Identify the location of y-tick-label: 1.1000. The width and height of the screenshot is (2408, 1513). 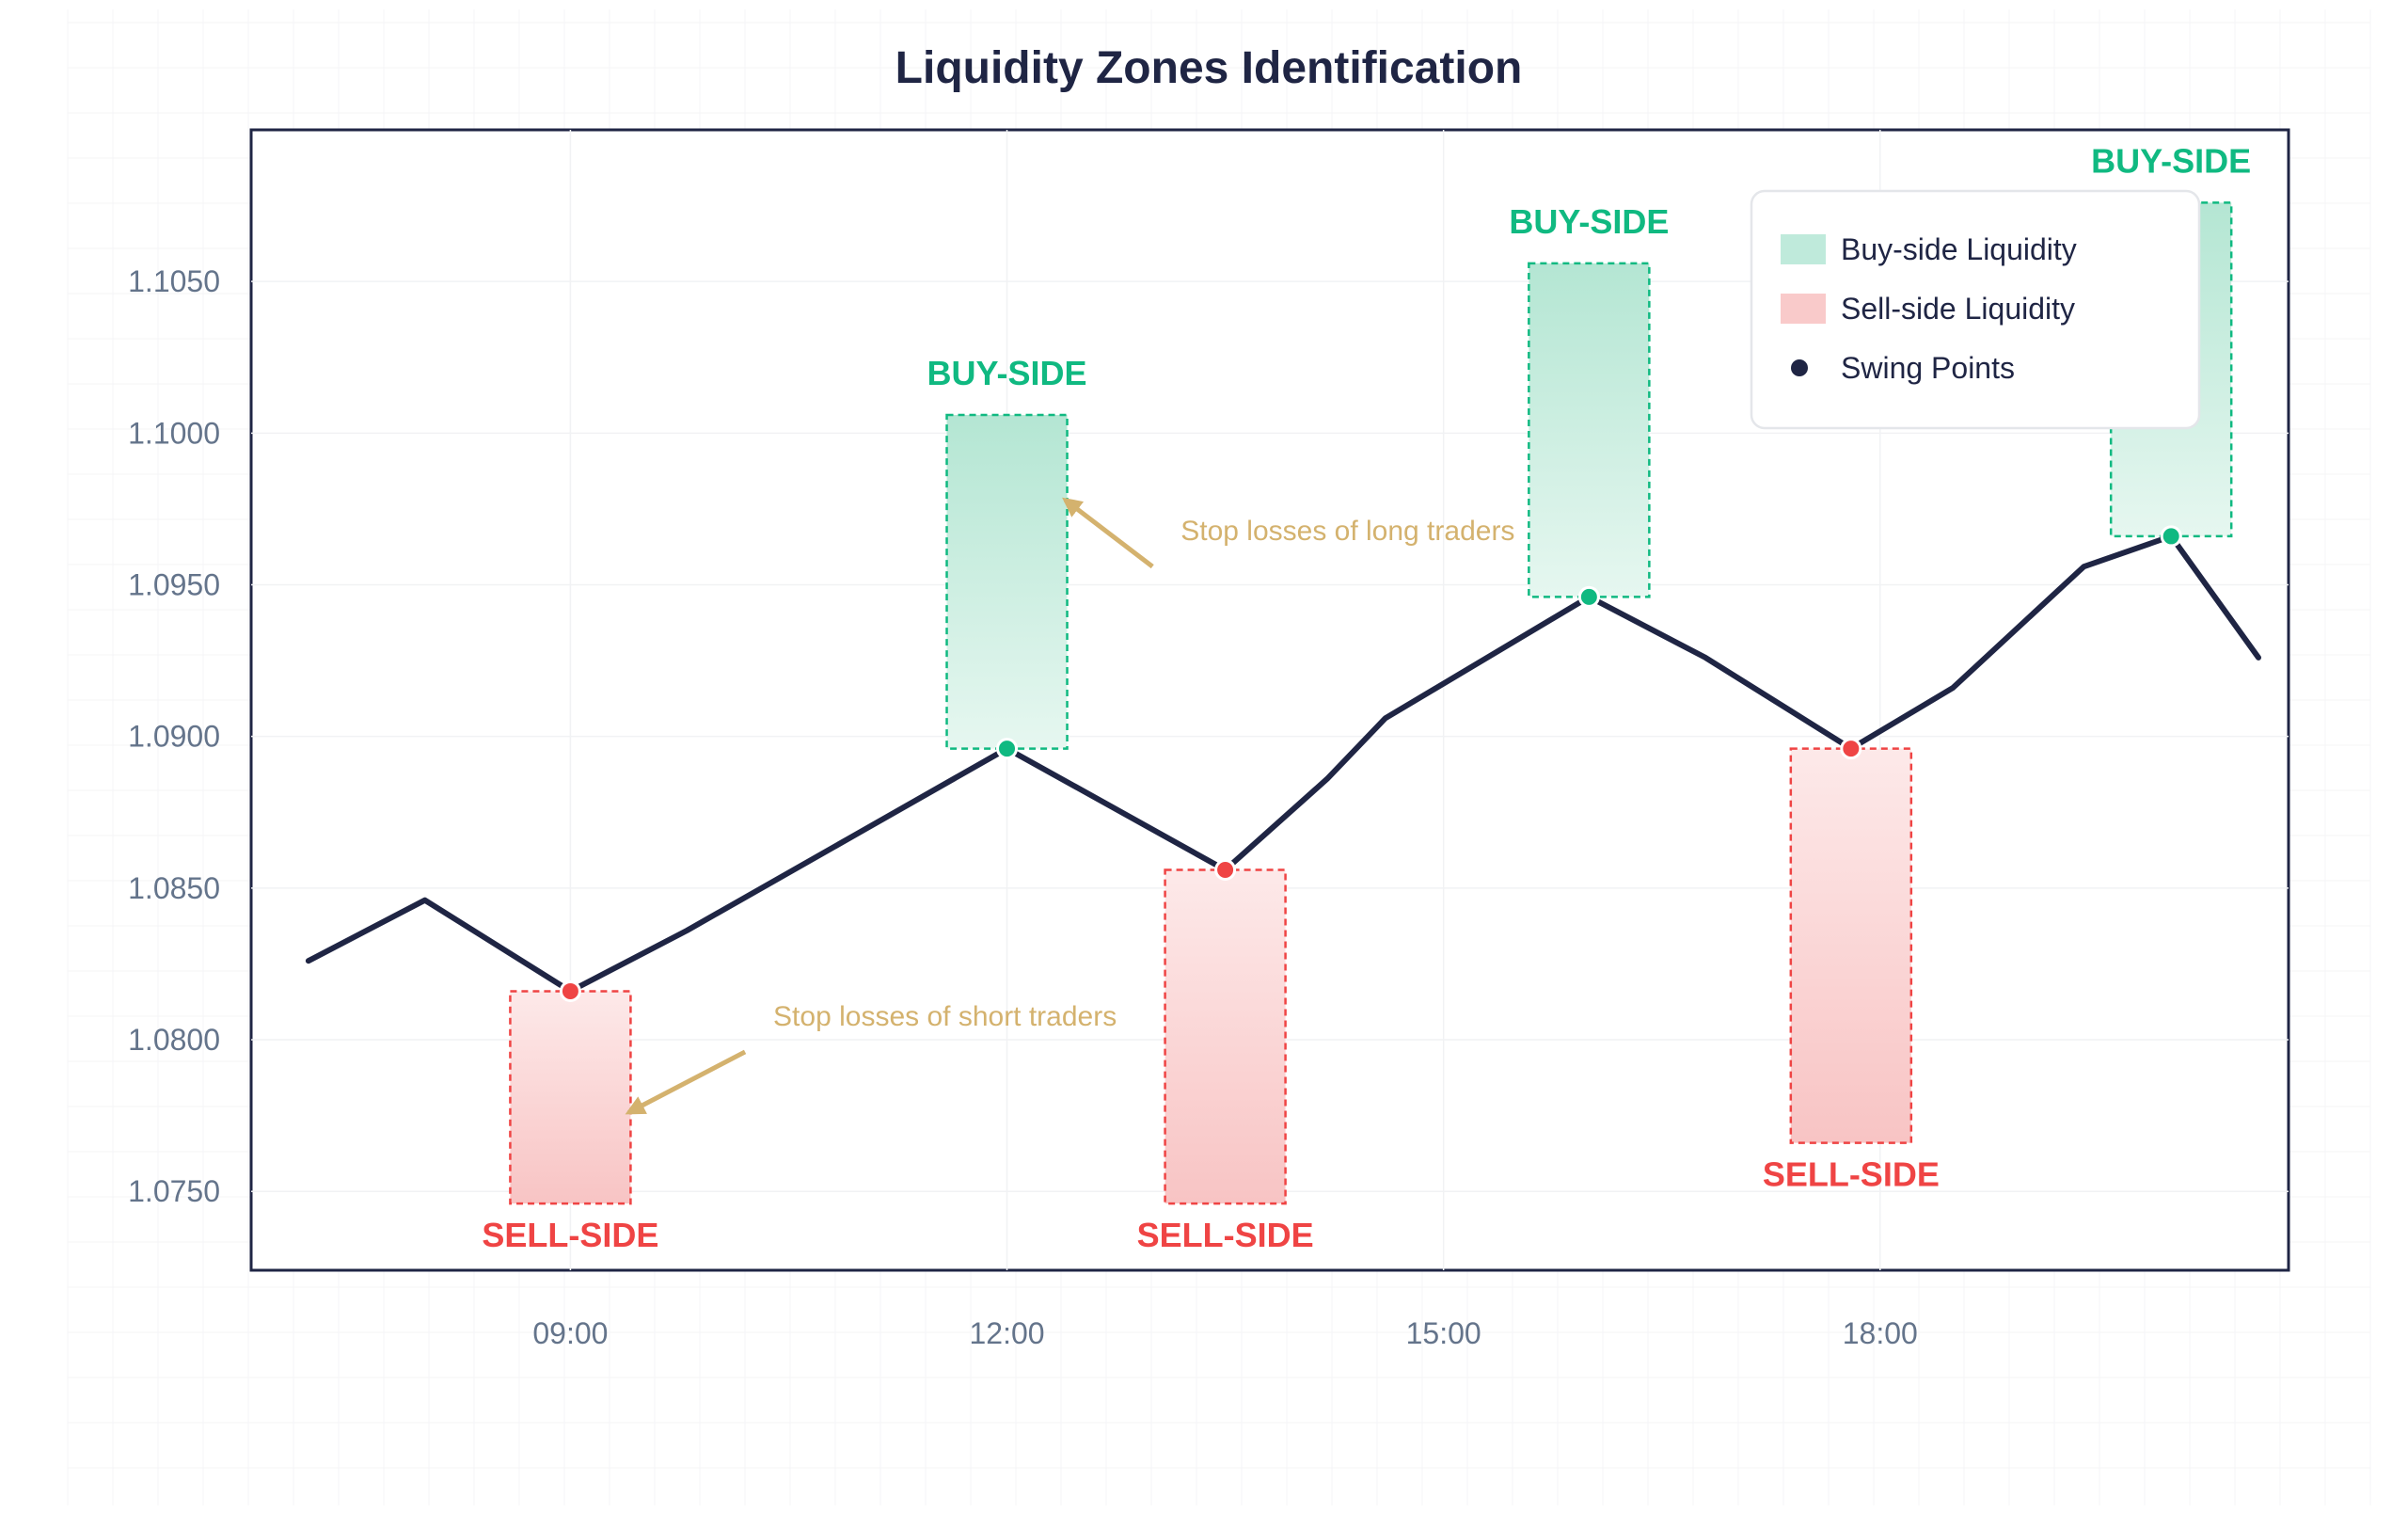
(174, 433).